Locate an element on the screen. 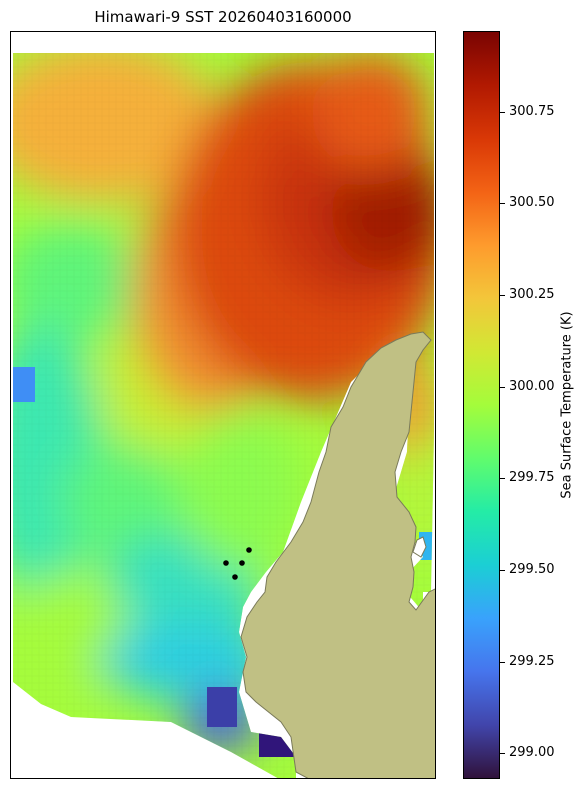 This screenshot has width=586, height=789. colorbar is located at coordinates (481, 405).